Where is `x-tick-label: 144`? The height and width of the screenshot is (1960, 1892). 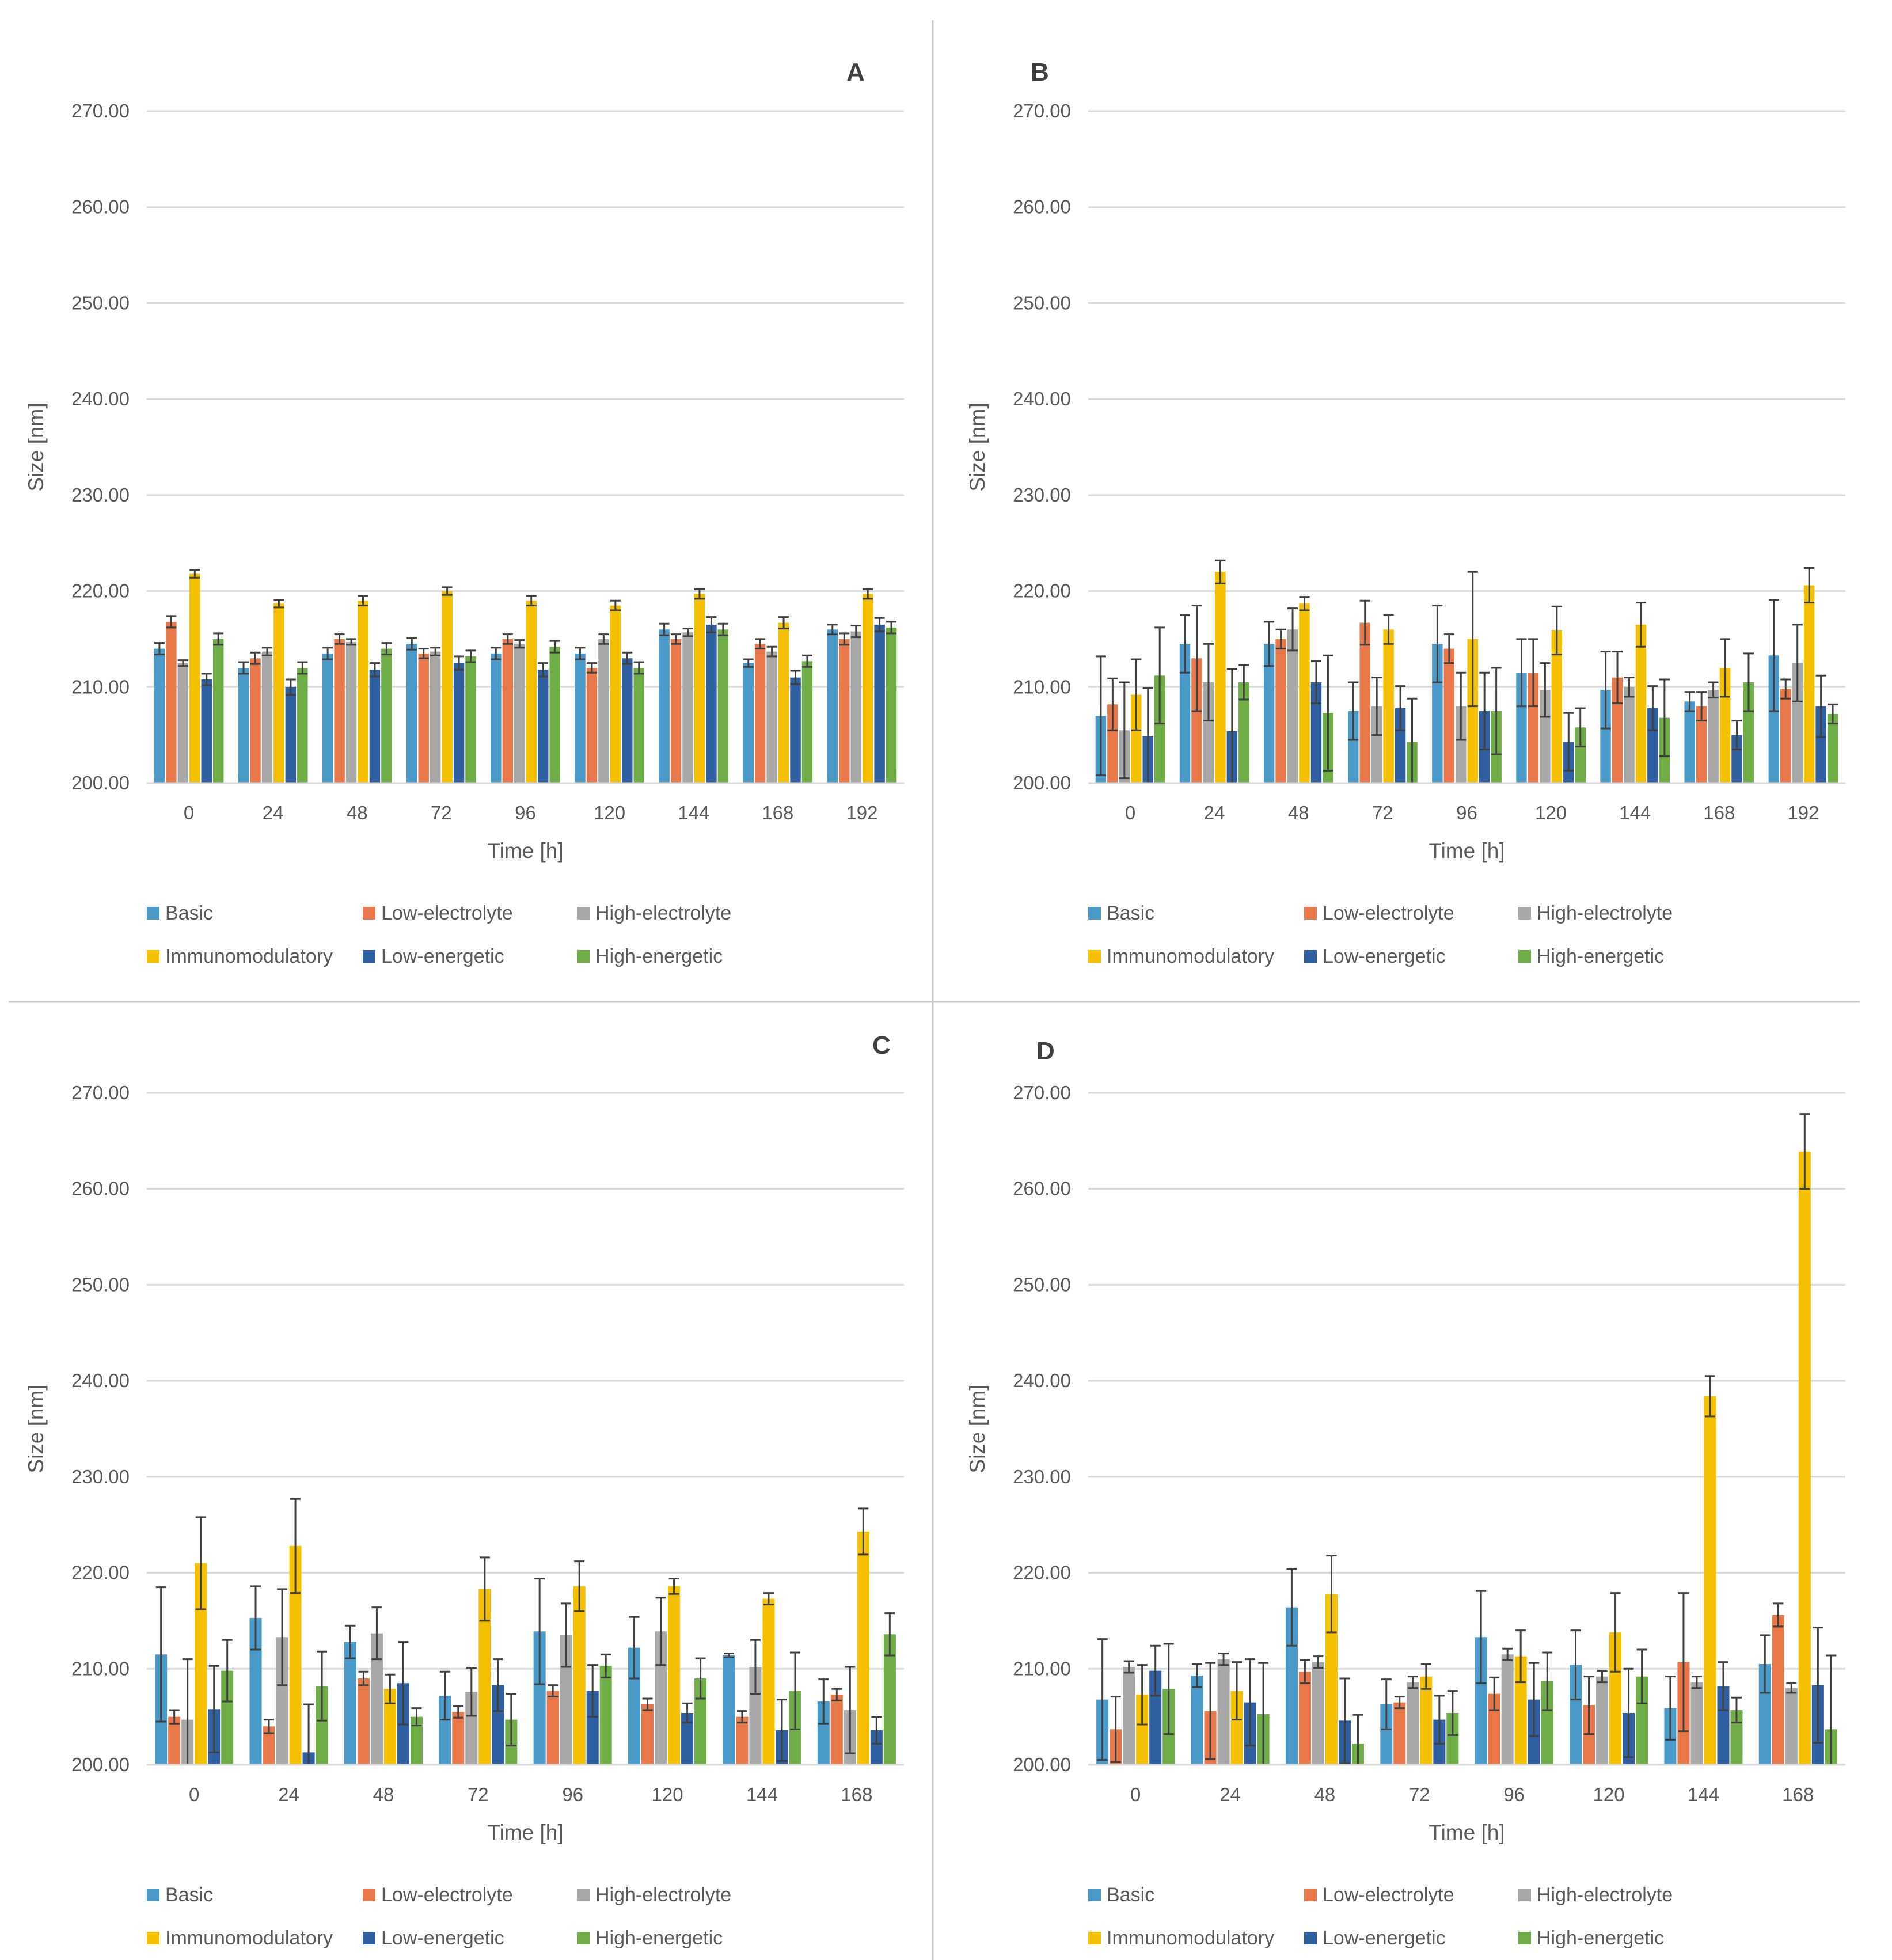 x-tick-label: 144 is located at coordinates (762, 1794).